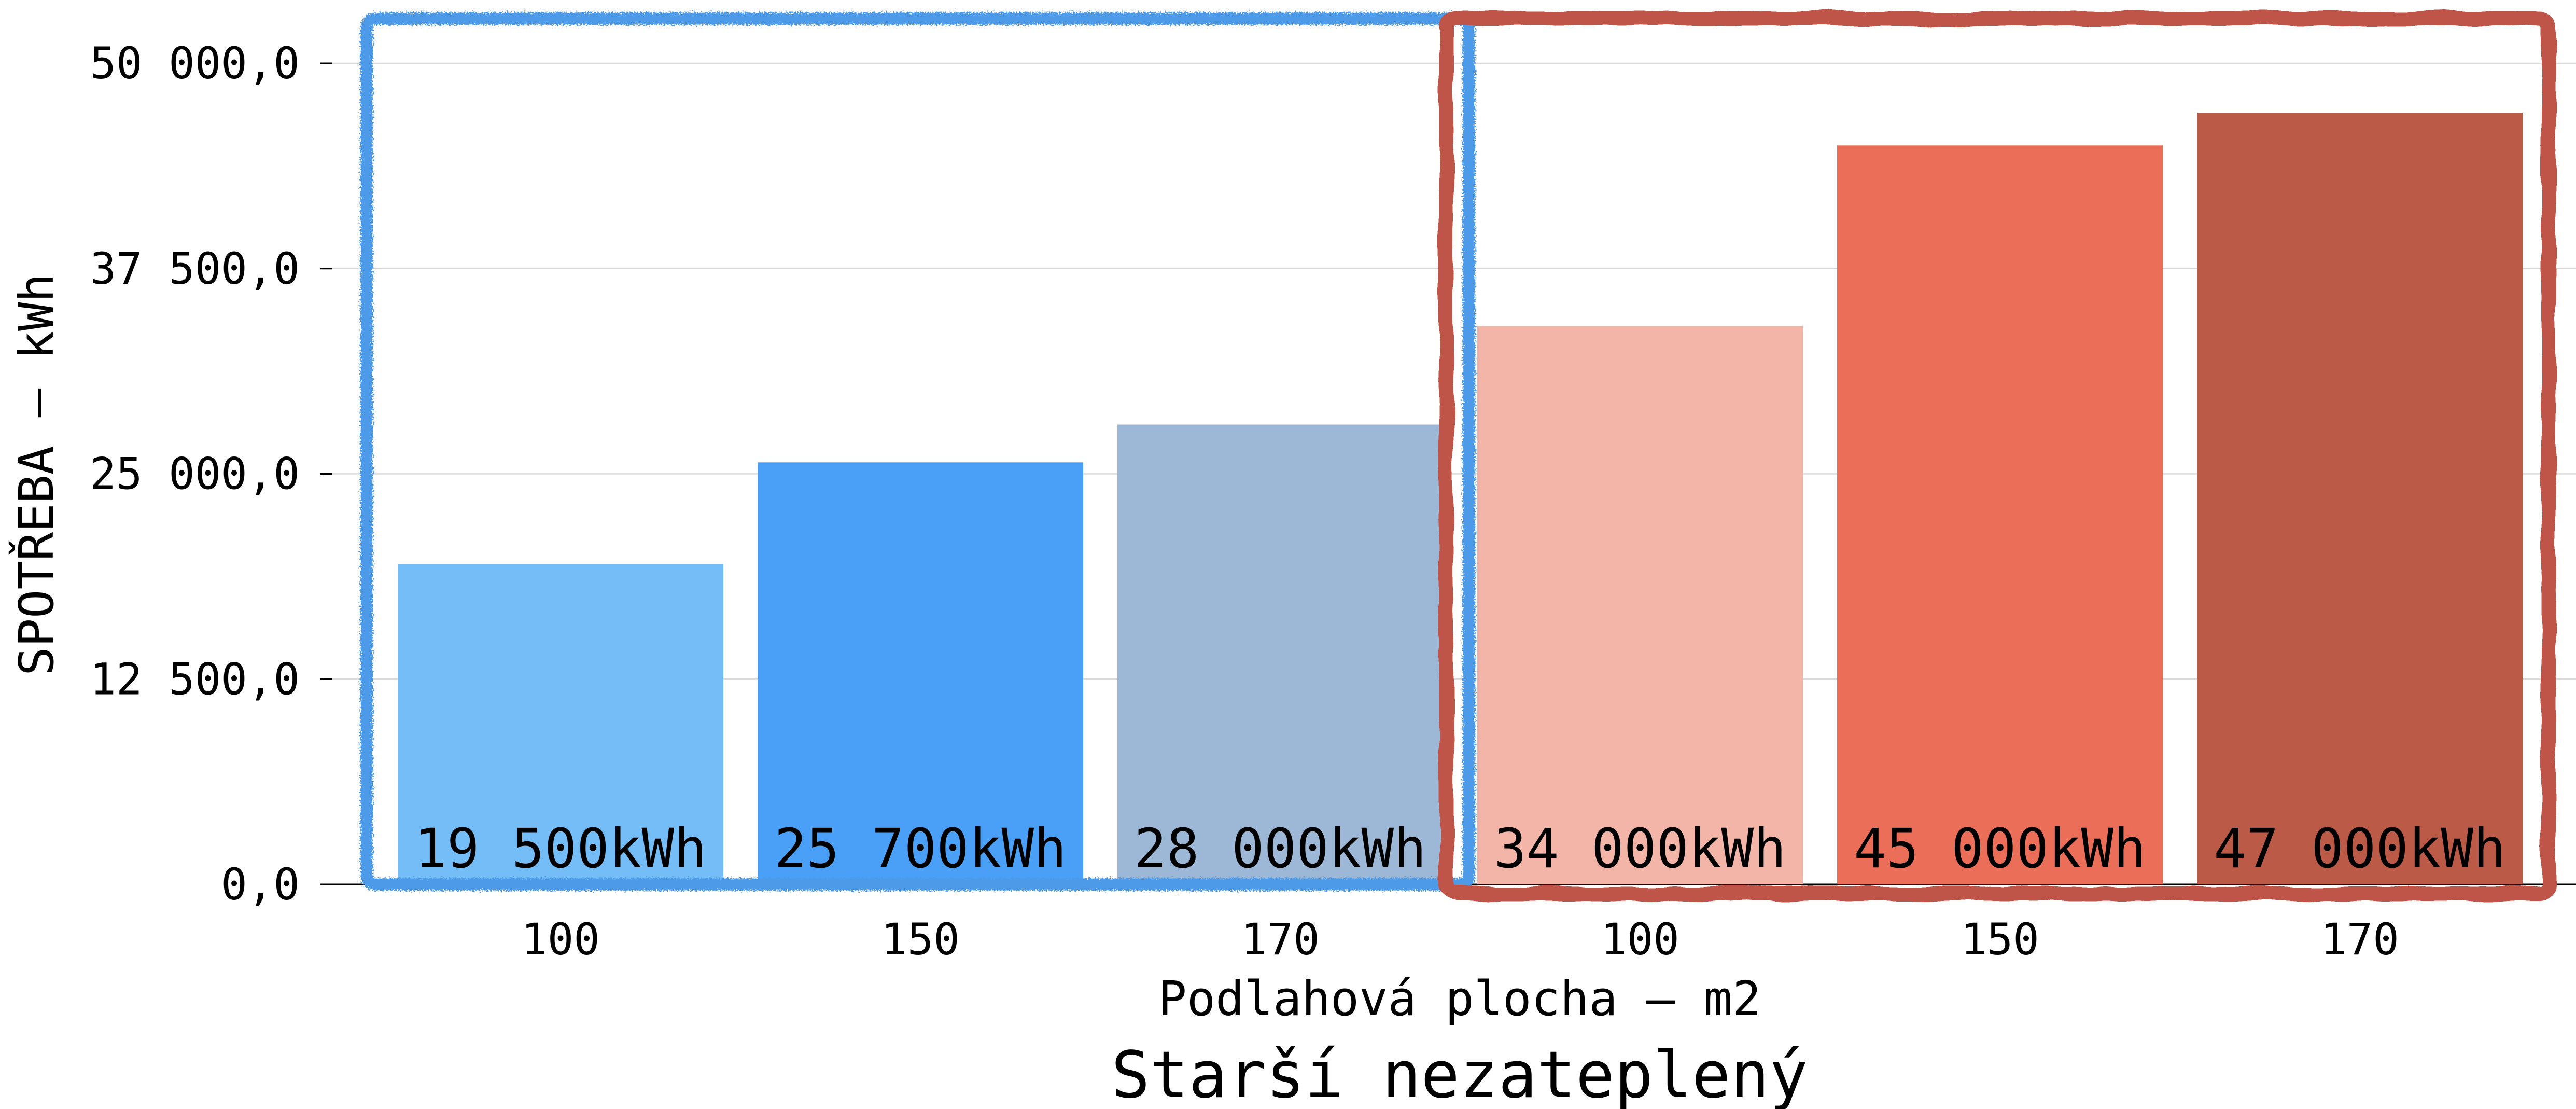  Describe the element at coordinates (36, 474) in the screenshot. I see `y-axis-title: SPOTŘEBA – kWh` at that location.